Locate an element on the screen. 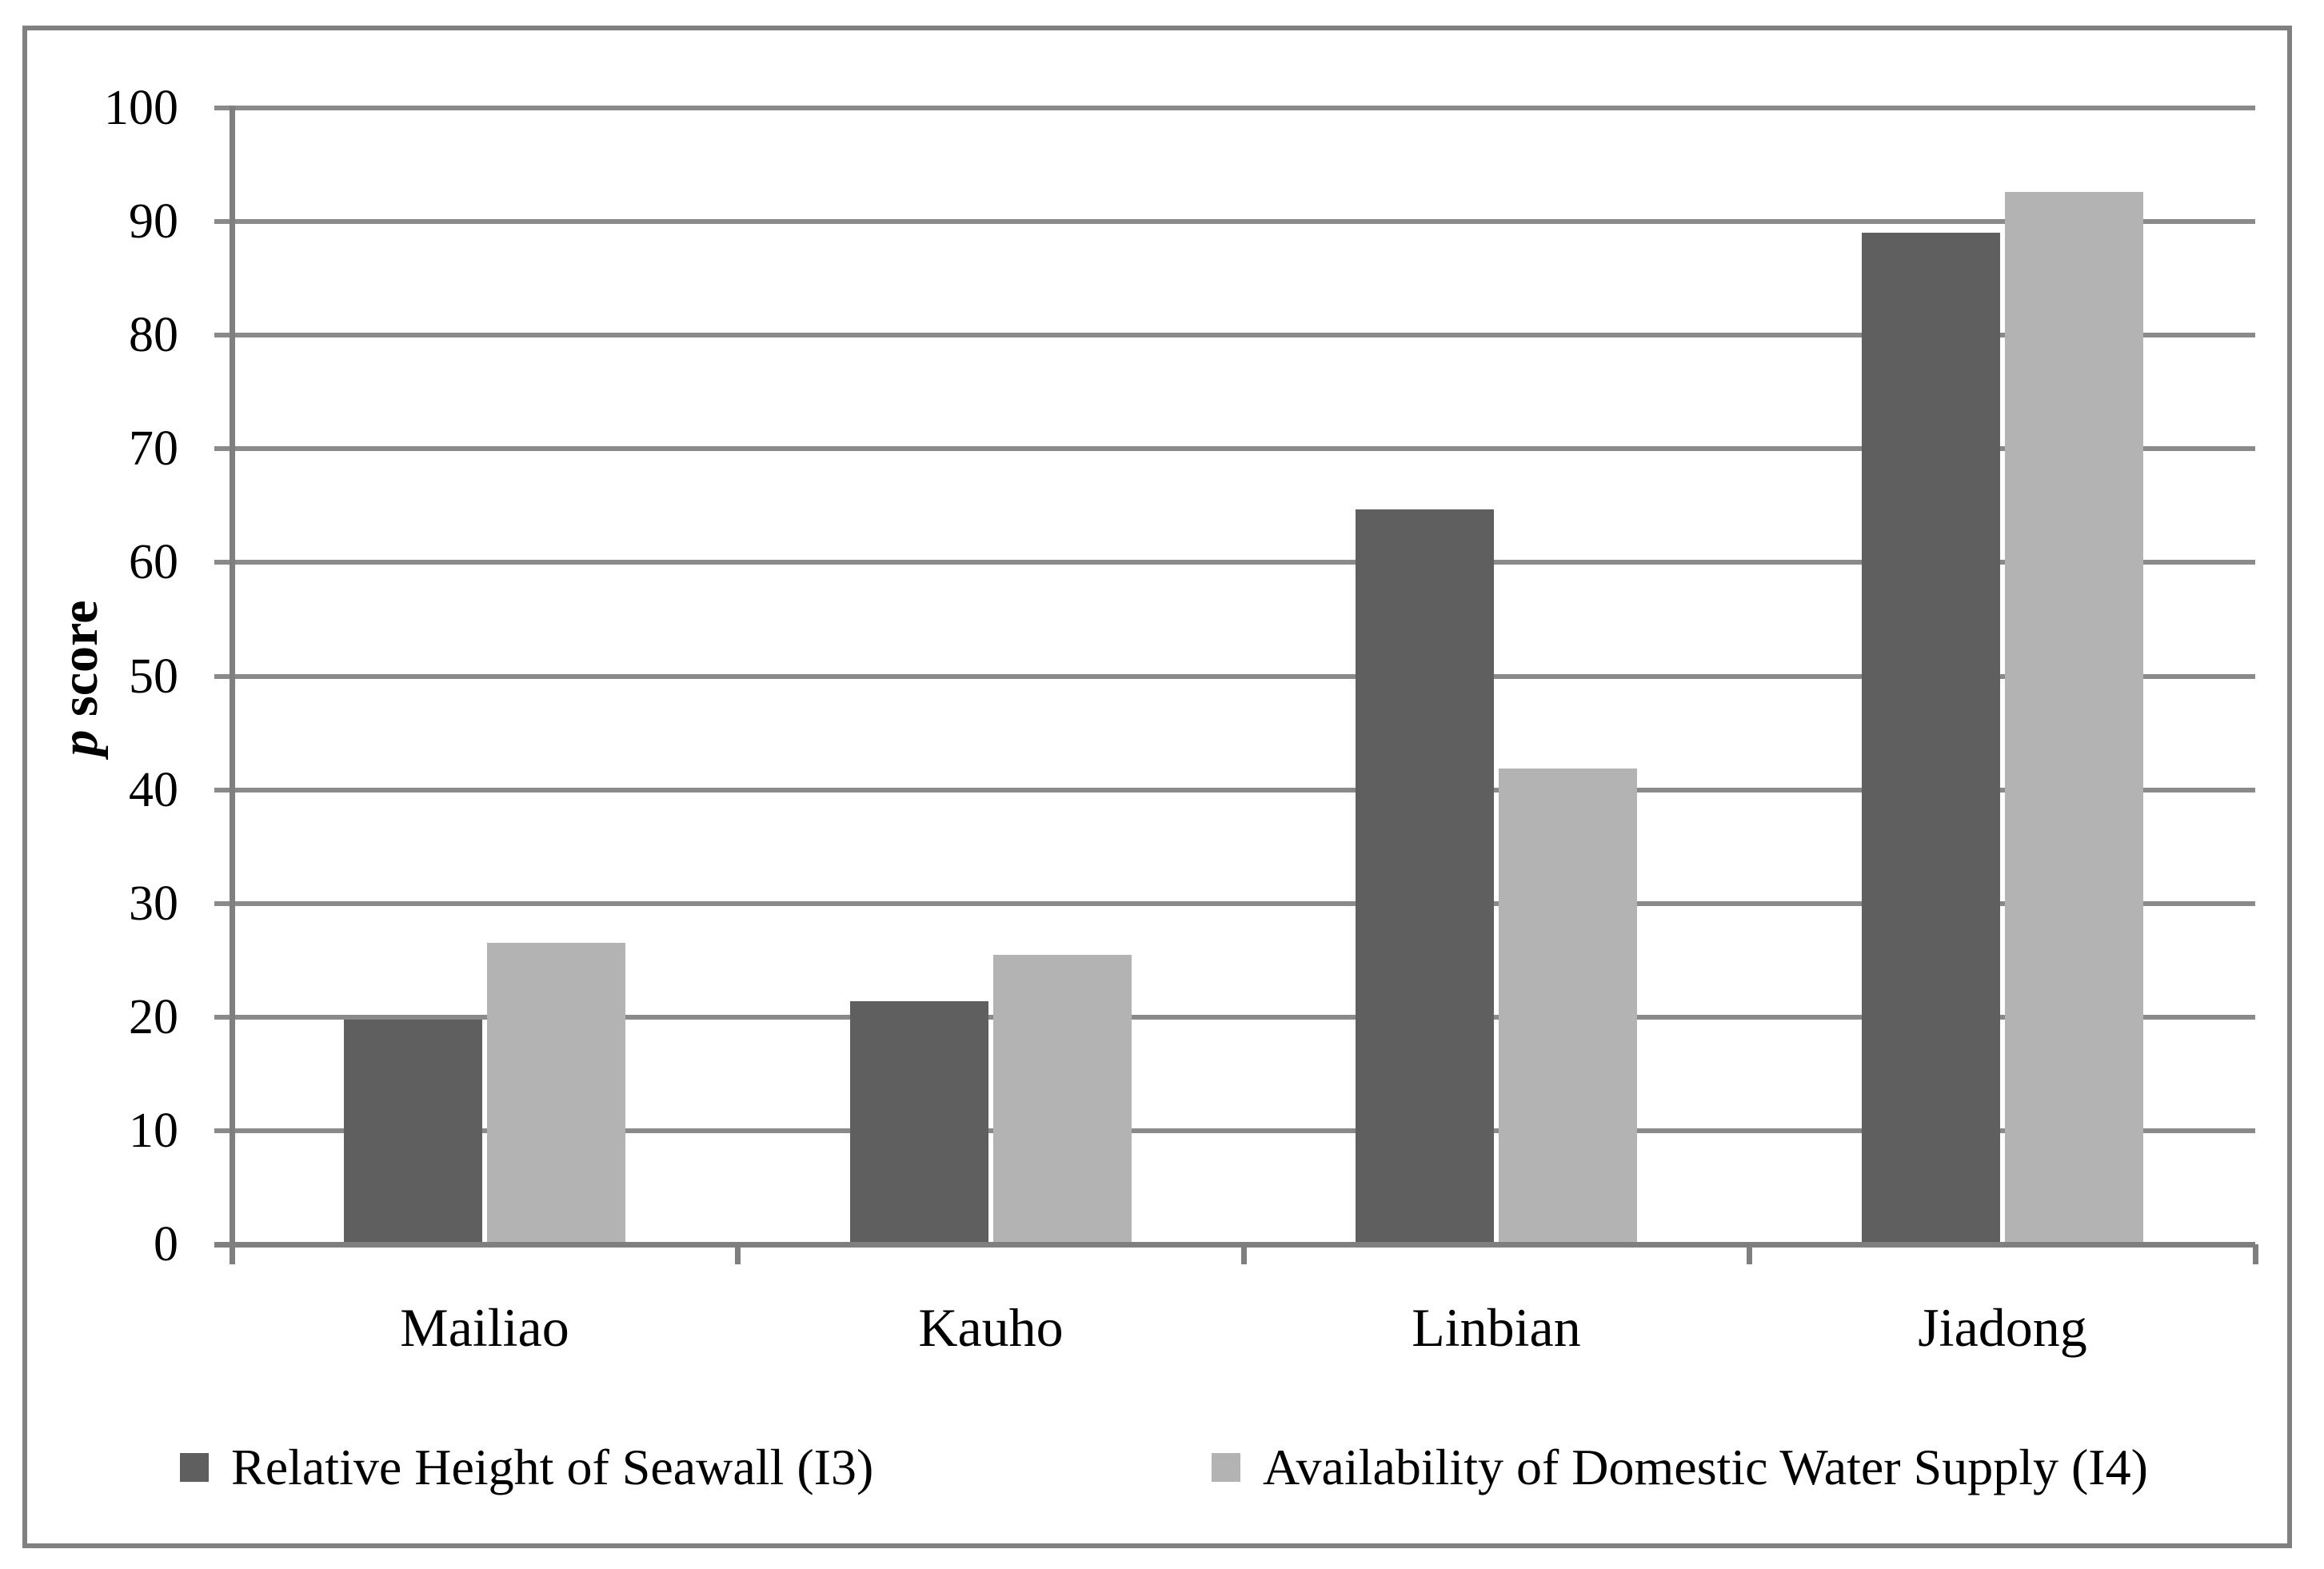  y-axis-title-p: p is located at coordinates (79, 743).